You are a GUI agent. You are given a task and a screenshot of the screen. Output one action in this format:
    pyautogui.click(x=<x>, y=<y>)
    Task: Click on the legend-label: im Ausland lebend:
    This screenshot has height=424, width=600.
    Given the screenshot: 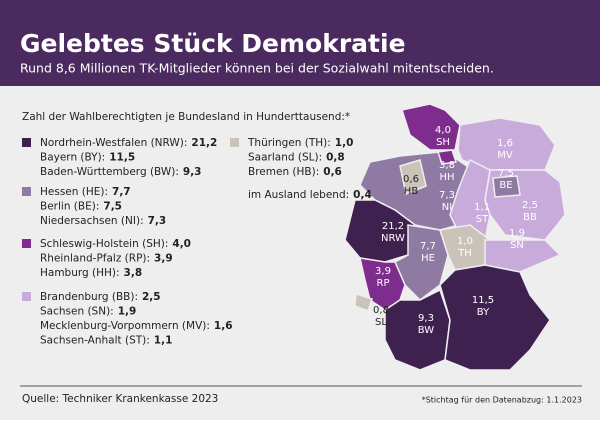 What is the action you would take?
    pyautogui.click(x=298, y=195)
    